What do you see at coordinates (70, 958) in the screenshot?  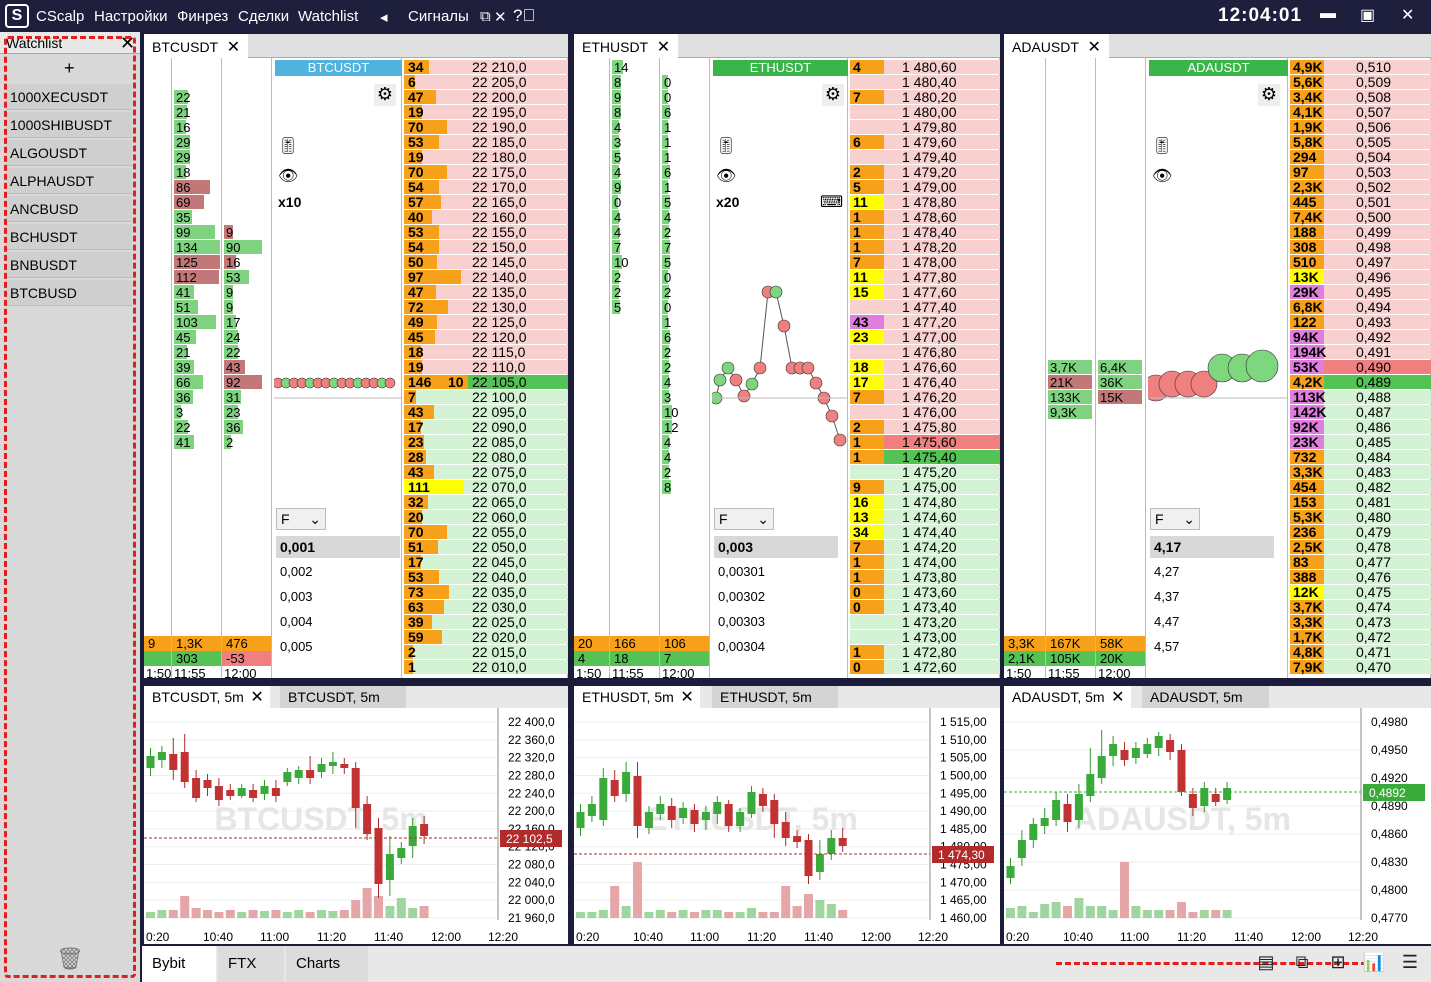 I see `trash-icon: 🗑` at bounding box center [70, 958].